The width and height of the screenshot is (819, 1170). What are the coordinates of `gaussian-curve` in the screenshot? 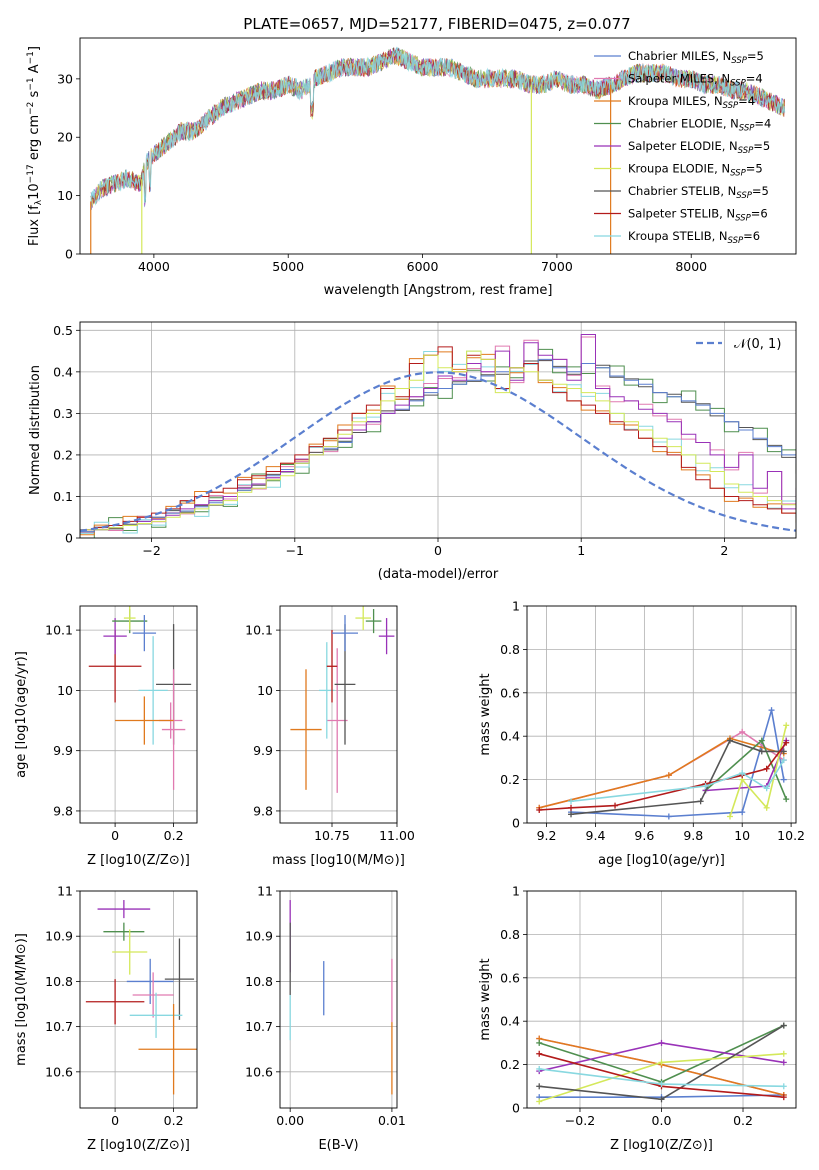 It's located at (438, 451).